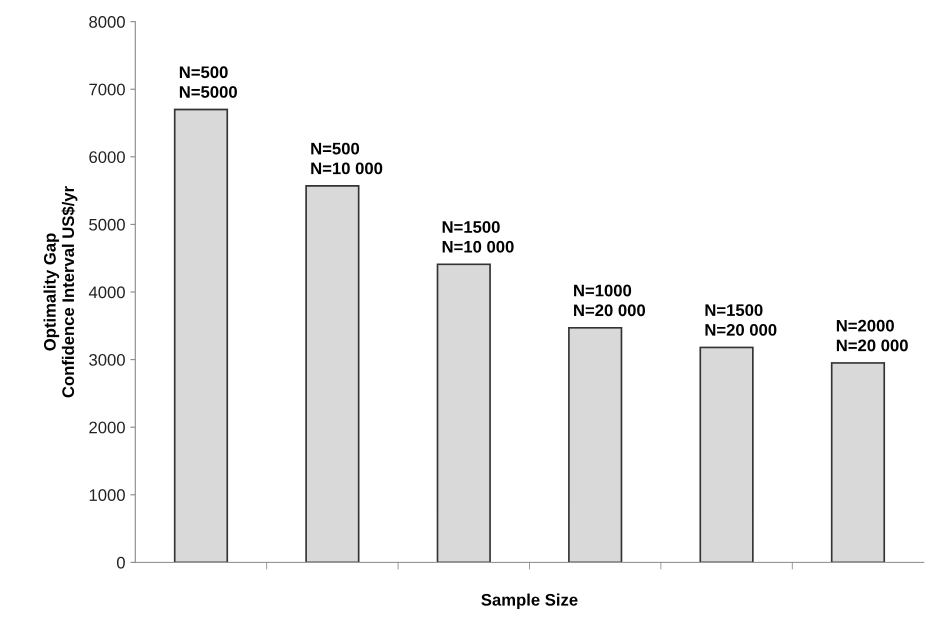 The width and height of the screenshot is (933, 618). Describe the element at coordinates (872, 336) in the screenshot. I see `x-tick-label: N=2000 N=20 000` at that location.